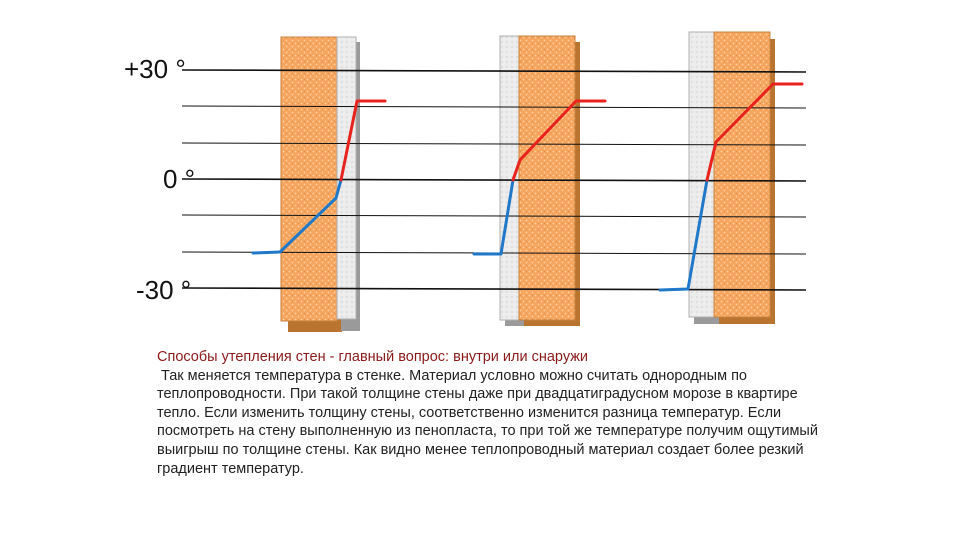 This screenshot has width=960, height=540. Describe the element at coordinates (493, 217) in the screenshot. I see `wall-2-cold-profile` at that location.